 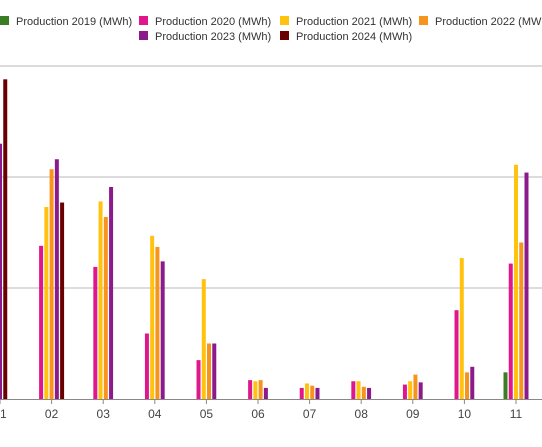 What do you see at coordinates (271, 410) in the screenshot?
I see `x-axis: 01 02 03 04 05 06 07 08 09 10 11` at bounding box center [271, 410].